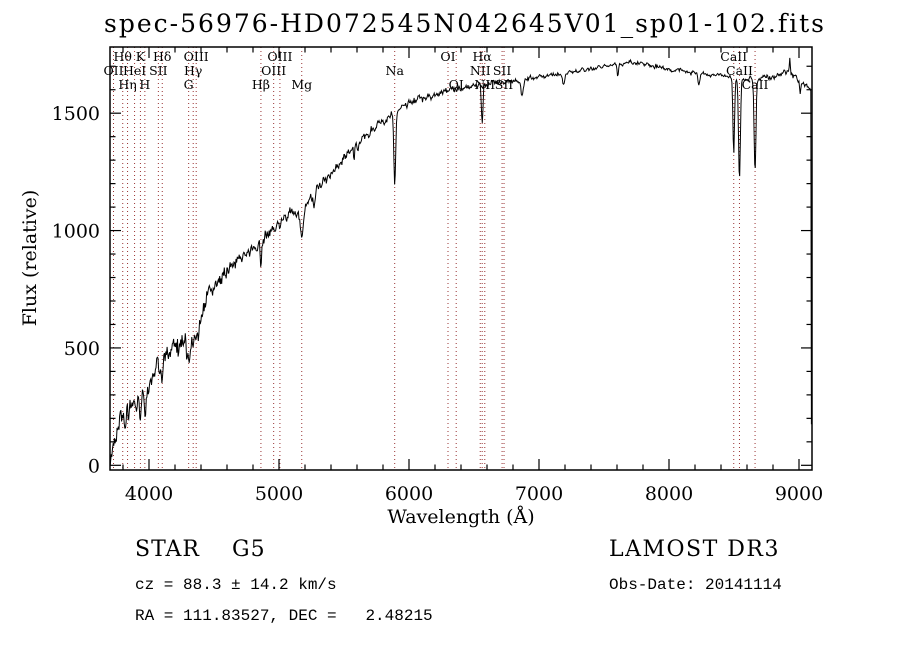  What do you see at coordinates (669, 494) in the screenshot?
I see `x-tick-label: 8000` at bounding box center [669, 494].